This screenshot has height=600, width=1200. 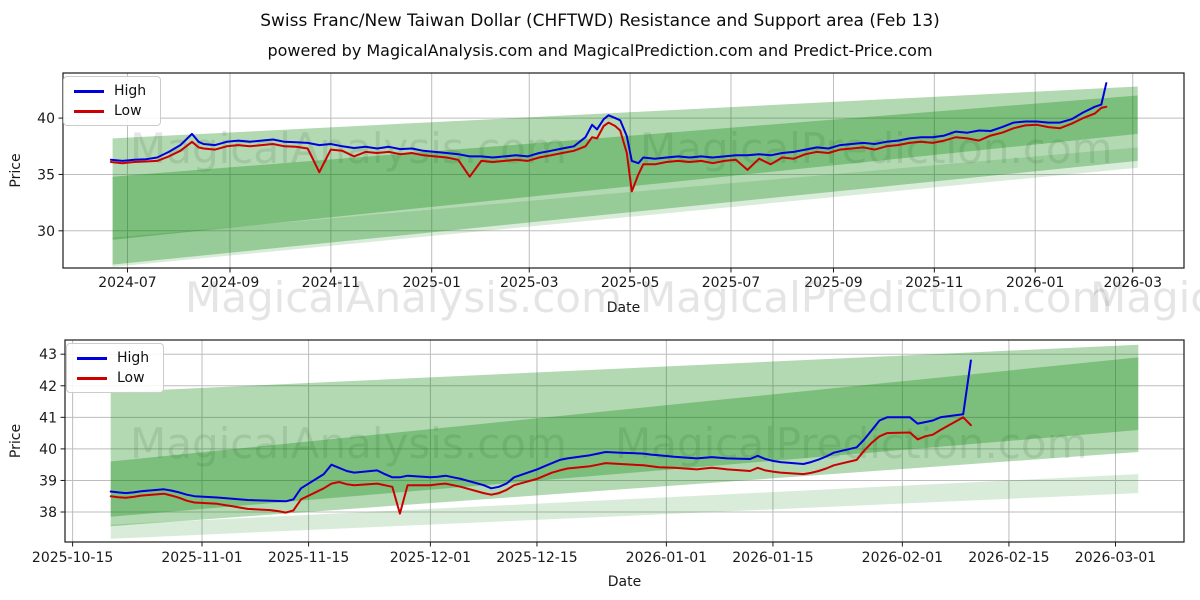 What do you see at coordinates (1035, 283) in the screenshot?
I see `x-tick-label: 2026-01` at bounding box center [1035, 283].